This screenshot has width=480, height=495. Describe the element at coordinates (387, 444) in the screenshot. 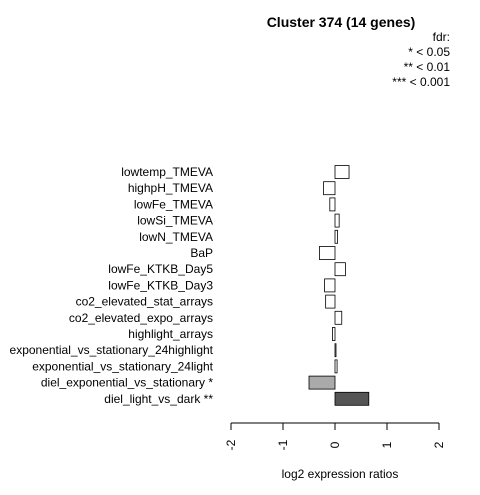

I see `x-tick-label-3: 1` at that location.